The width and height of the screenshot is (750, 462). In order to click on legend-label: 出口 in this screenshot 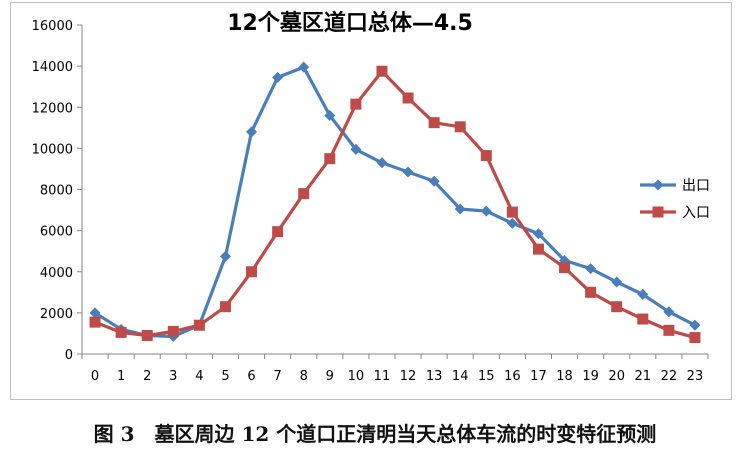, I will do `click(696, 186)`.